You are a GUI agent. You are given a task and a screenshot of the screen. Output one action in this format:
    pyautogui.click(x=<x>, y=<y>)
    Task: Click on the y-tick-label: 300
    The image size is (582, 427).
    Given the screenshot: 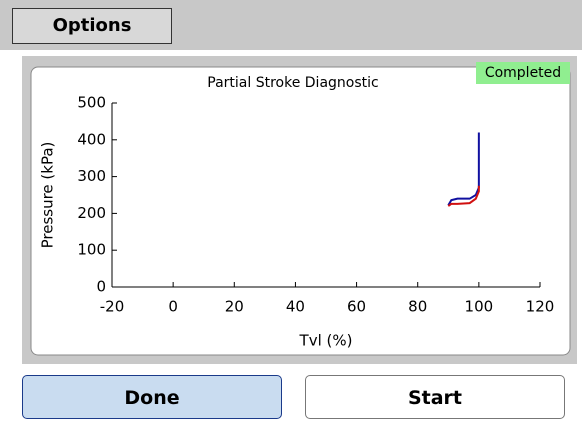 What is the action you would take?
    pyautogui.click(x=91, y=176)
    